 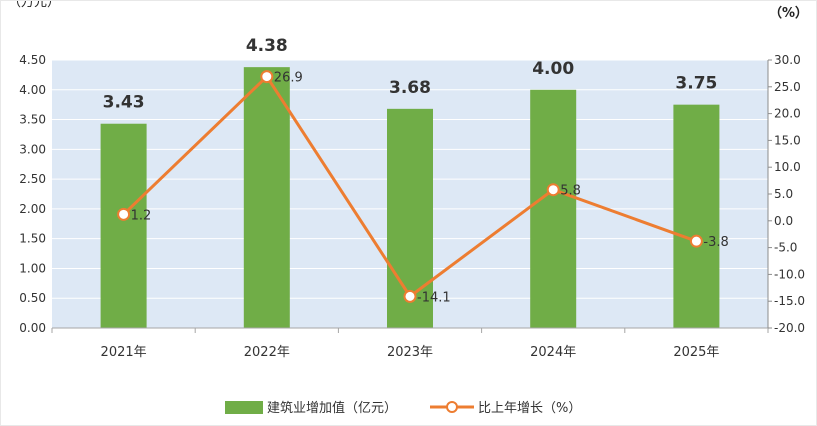 I want to click on bar-value-label: 3.43, so click(x=124, y=103).